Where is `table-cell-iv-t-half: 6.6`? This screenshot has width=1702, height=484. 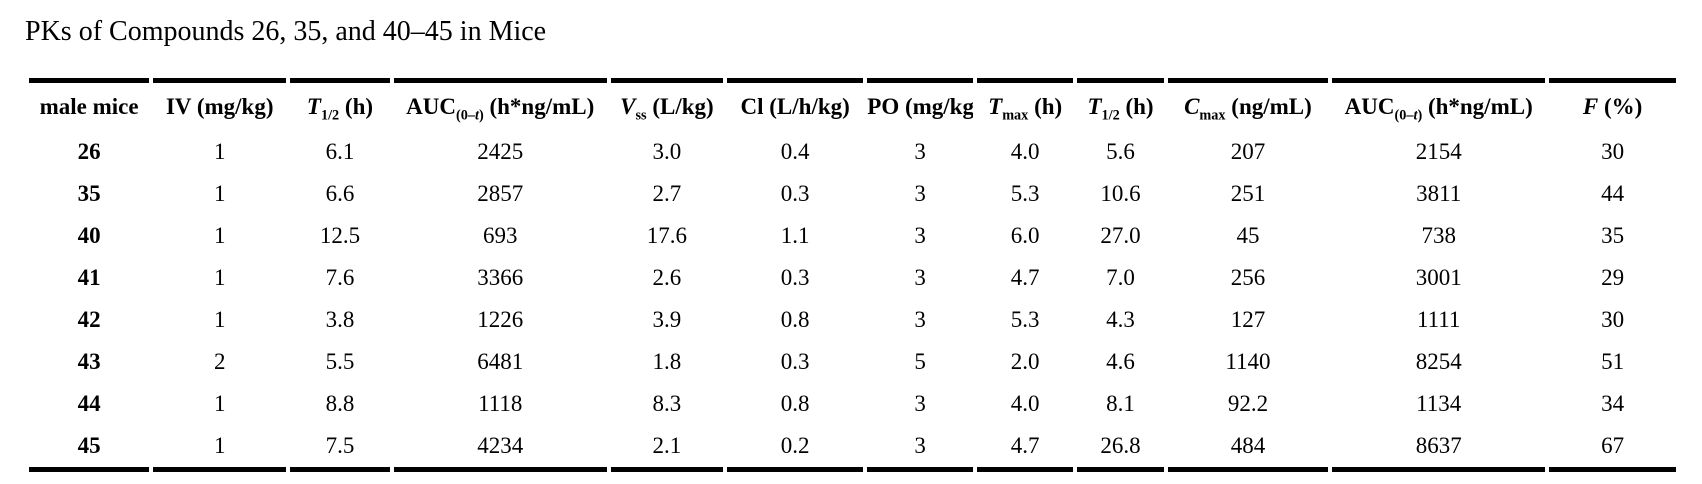
table-cell-iv-t-half: 6.6 is located at coordinates (340, 193).